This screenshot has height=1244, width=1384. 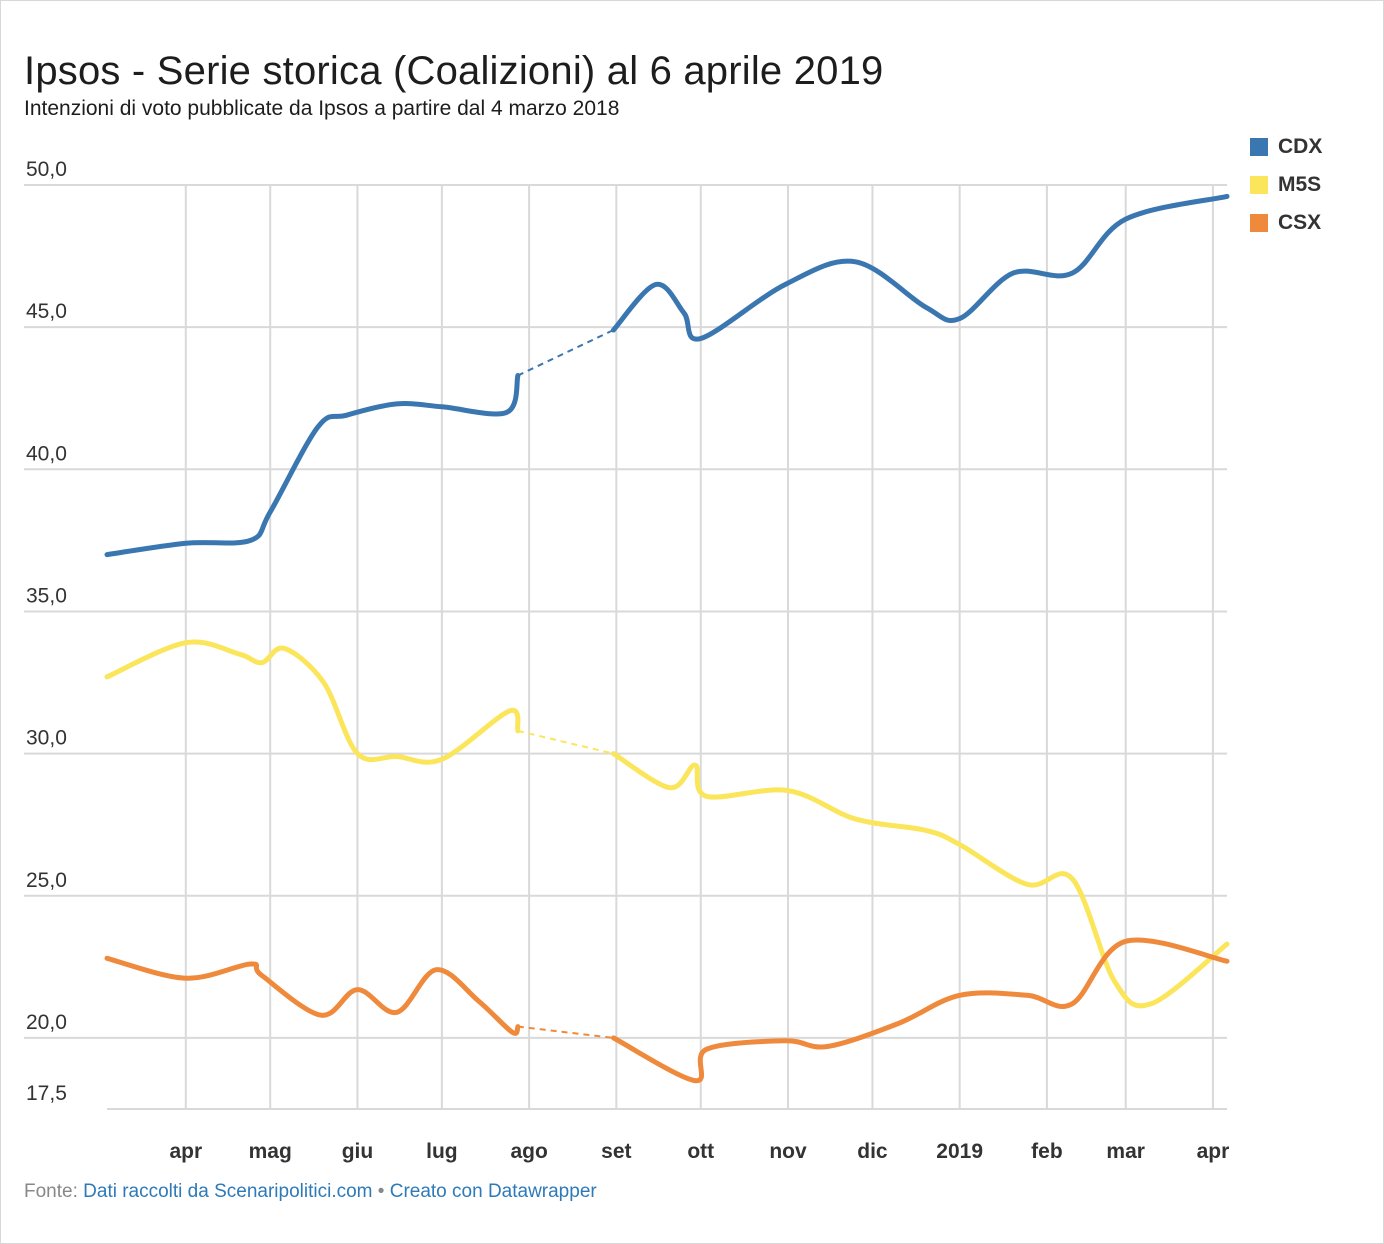 What do you see at coordinates (872, 1151) in the screenshot?
I see `x-tick-label: dic` at bounding box center [872, 1151].